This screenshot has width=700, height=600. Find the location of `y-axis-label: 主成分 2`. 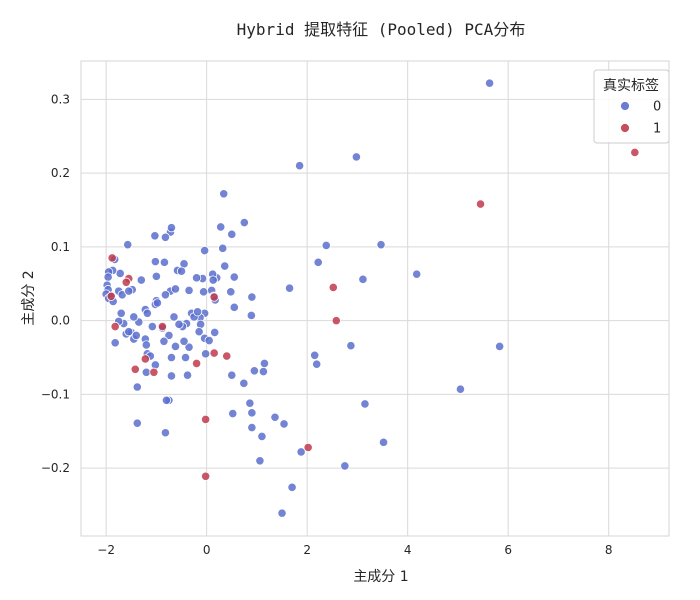

y-axis-label: 主成分 2 is located at coordinates (29, 297).